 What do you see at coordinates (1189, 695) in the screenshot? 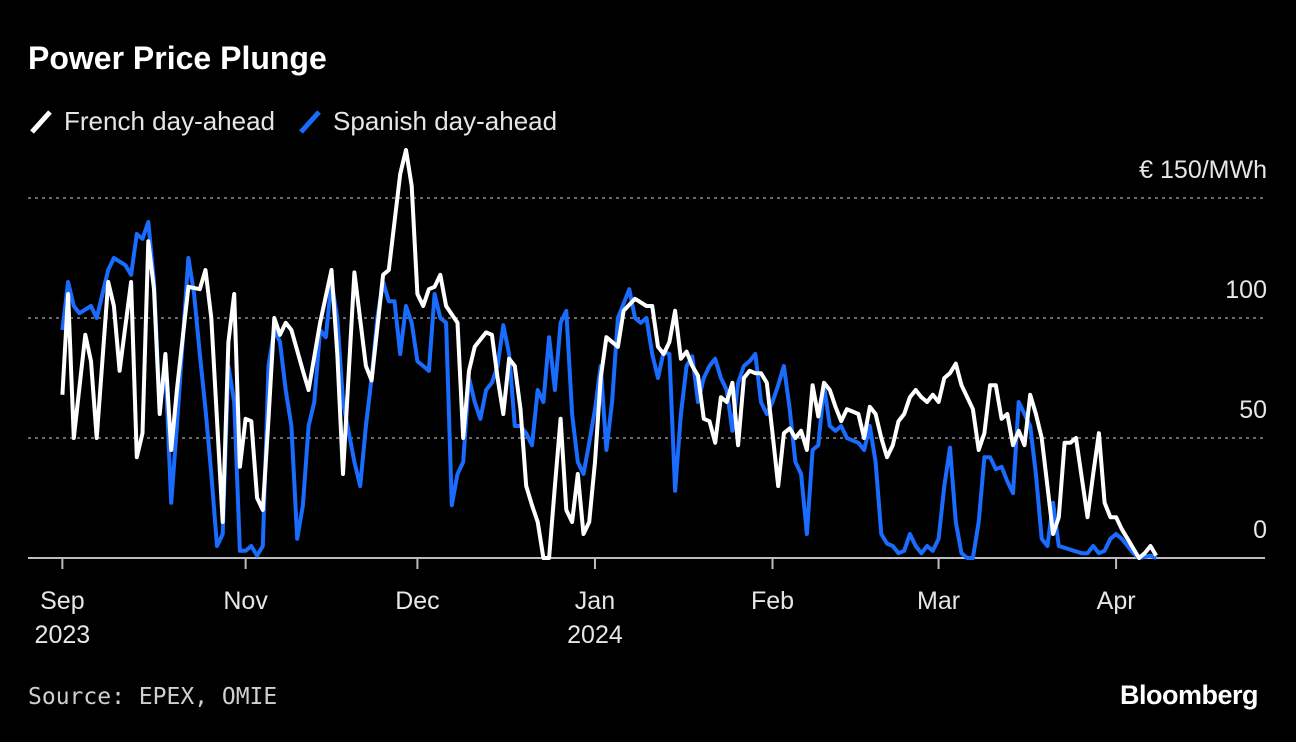
I see `logo: Bloomberg` at bounding box center [1189, 695].